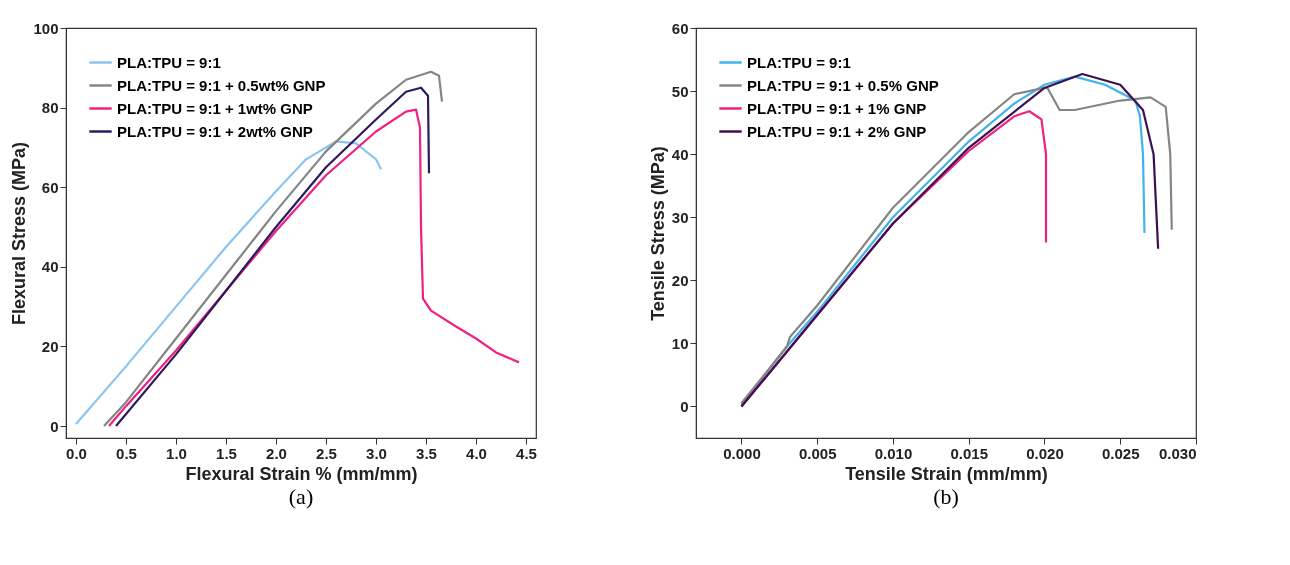 This screenshot has width=1290, height=565. Describe the element at coordinates (50, 108) in the screenshot. I see `y-tick-label: 80` at that location.